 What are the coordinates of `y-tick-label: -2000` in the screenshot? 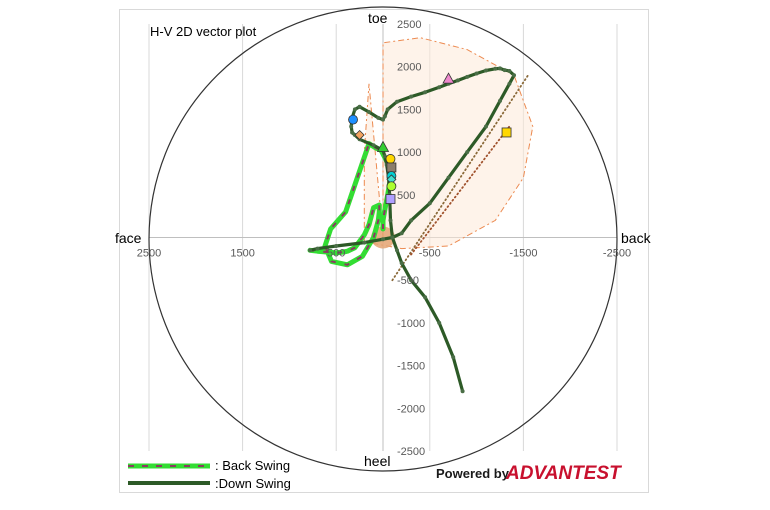 It's located at (411, 409).